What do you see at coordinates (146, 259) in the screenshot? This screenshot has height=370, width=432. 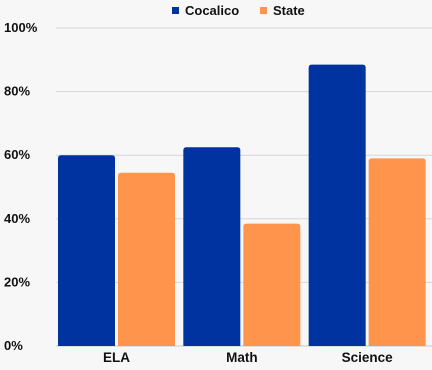 I see `bar-state-ela` at bounding box center [146, 259].